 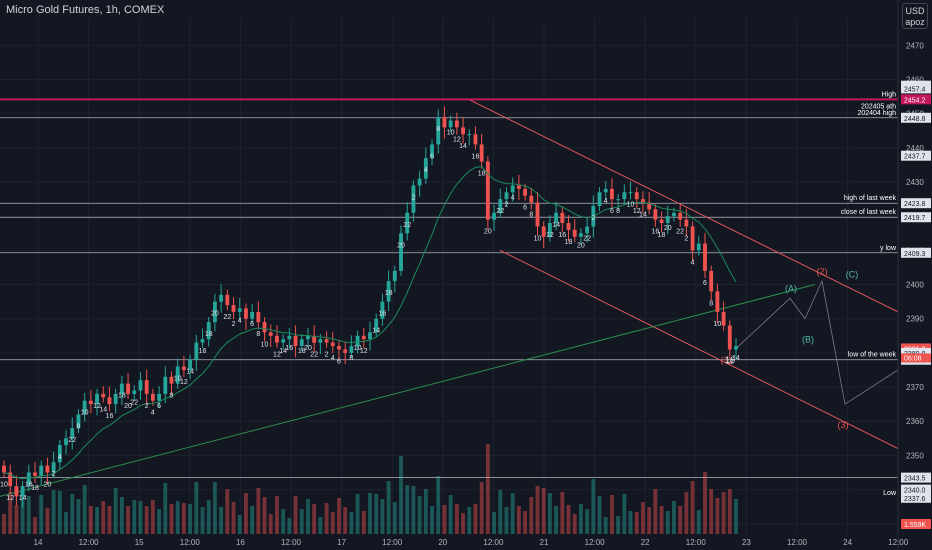 I want to click on price-level-label: y low, so click(x=888, y=248).